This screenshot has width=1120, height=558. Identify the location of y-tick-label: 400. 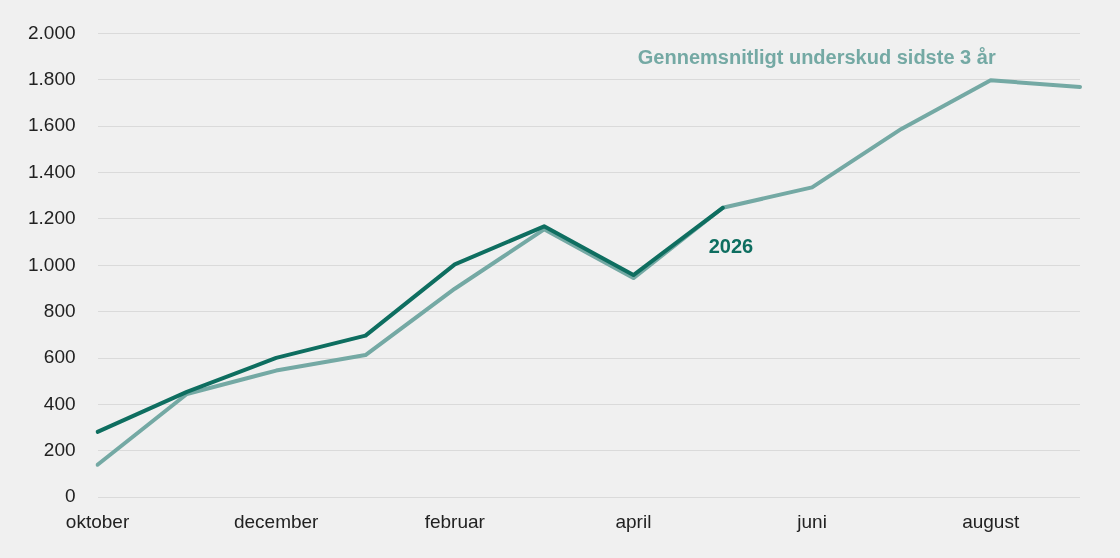
(59, 403).